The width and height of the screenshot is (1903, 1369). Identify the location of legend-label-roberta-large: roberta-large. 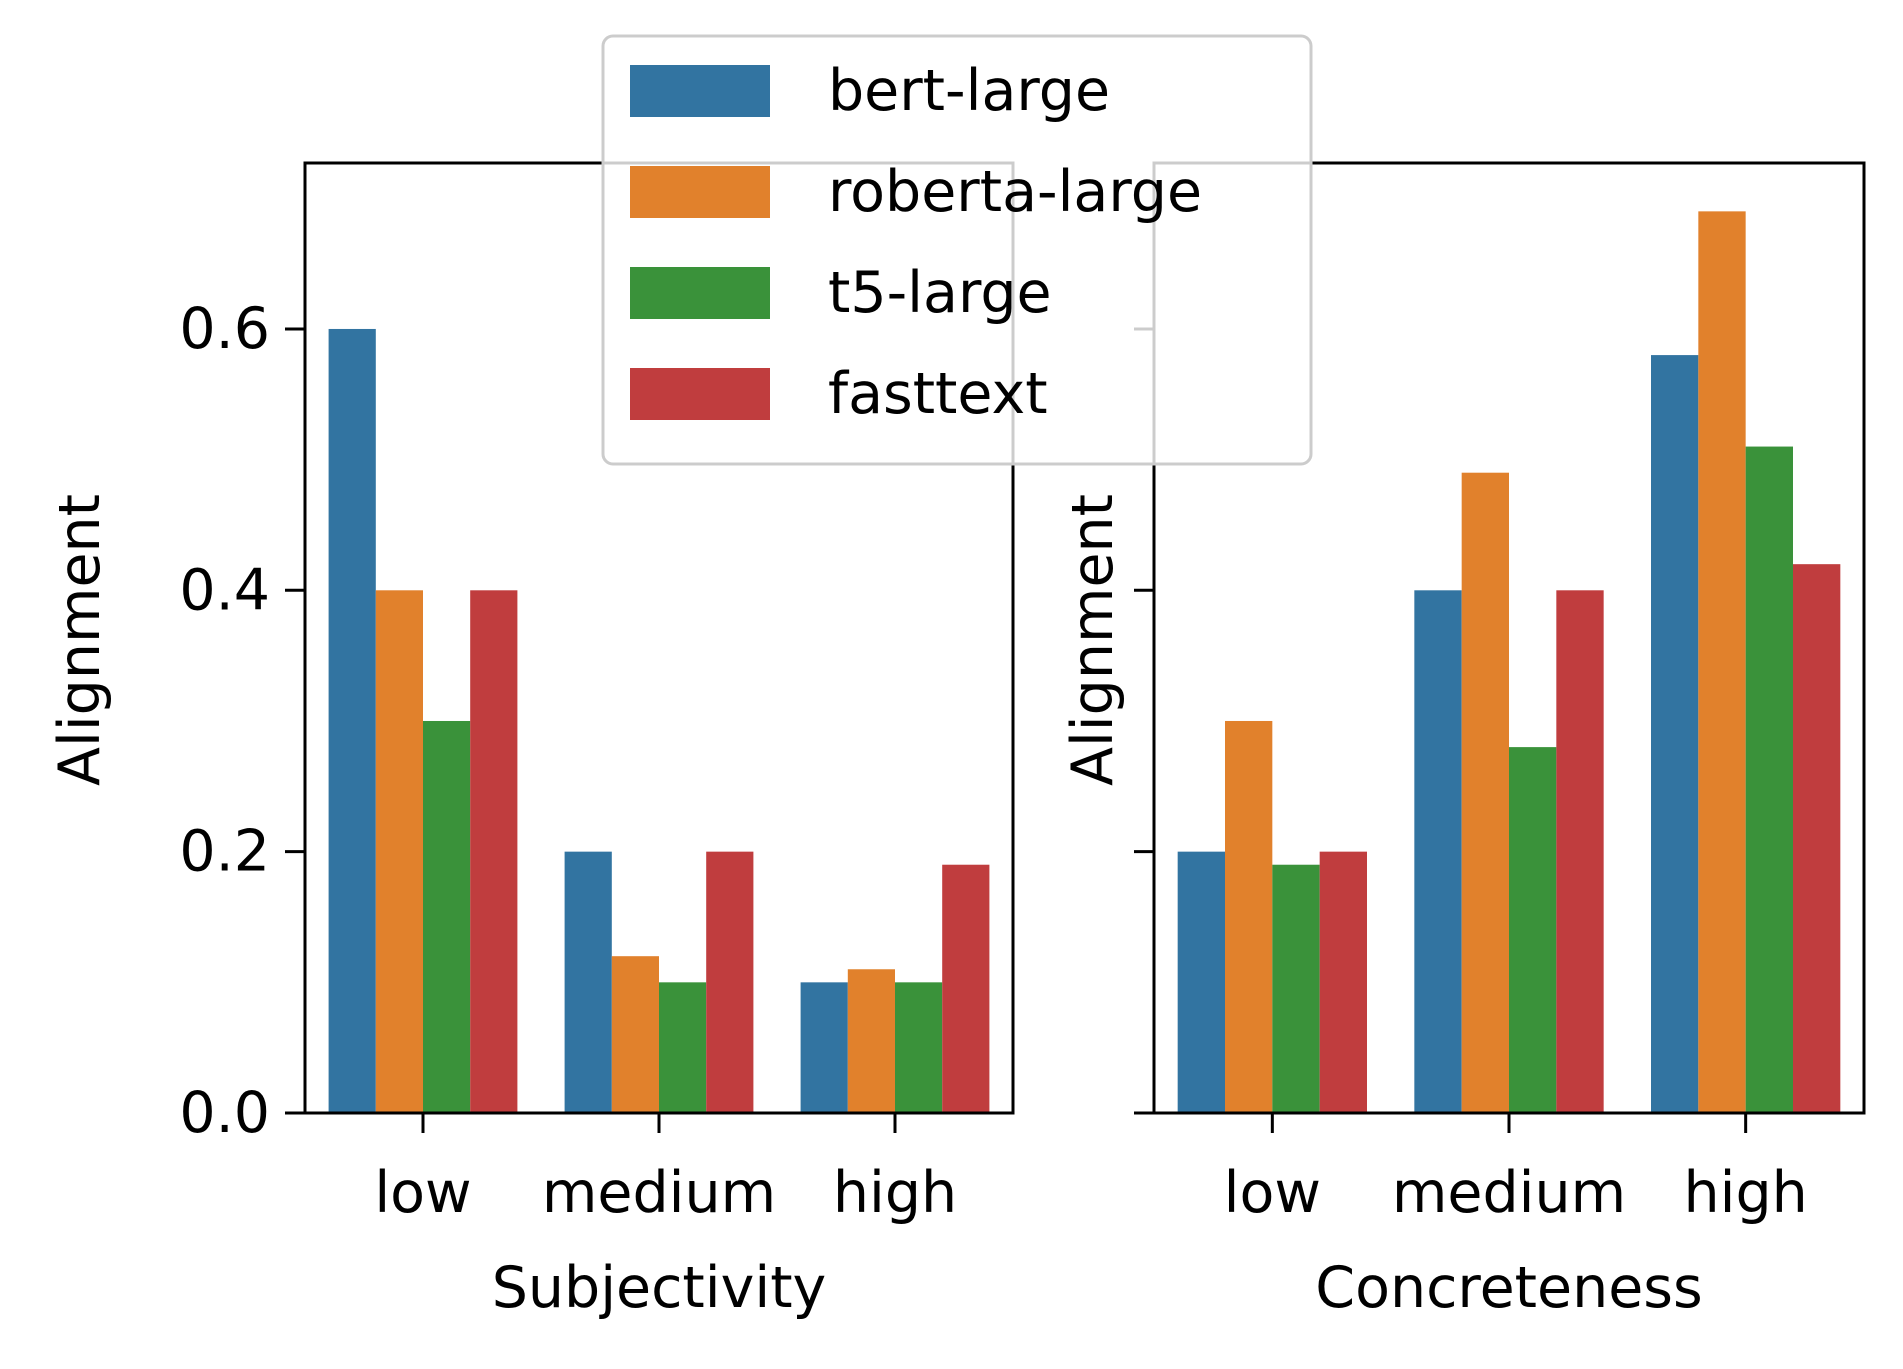
(1015, 192).